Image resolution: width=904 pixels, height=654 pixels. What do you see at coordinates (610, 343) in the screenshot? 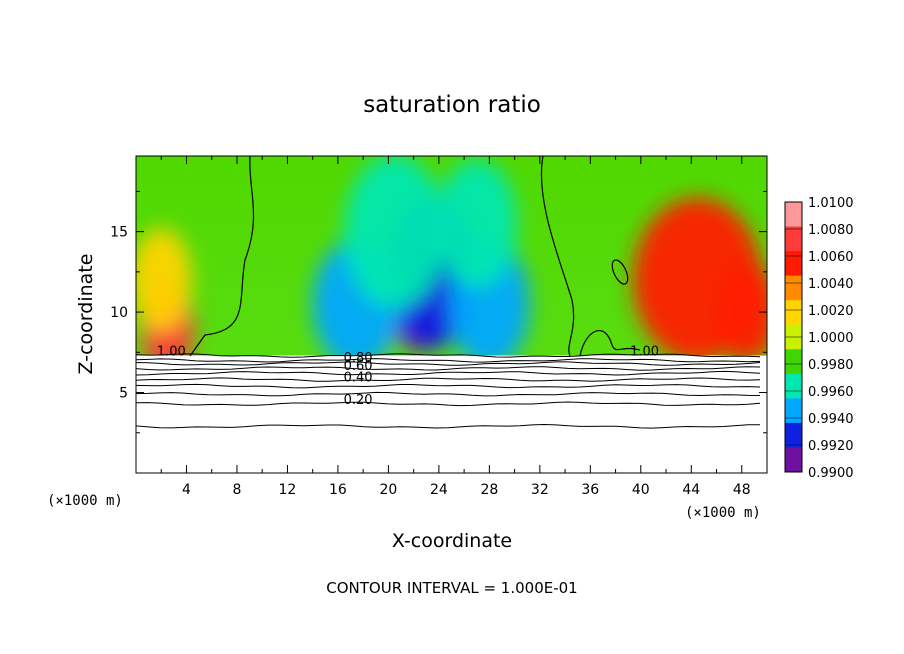
I see `contour-1-right` at bounding box center [610, 343].